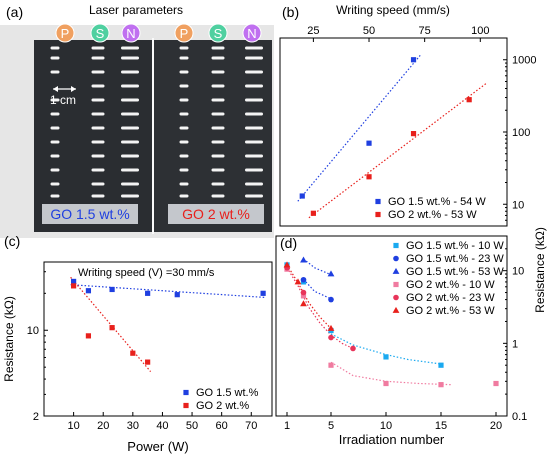 This screenshot has width=550, height=459. I want to click on plot-frame, so click(158, 339).